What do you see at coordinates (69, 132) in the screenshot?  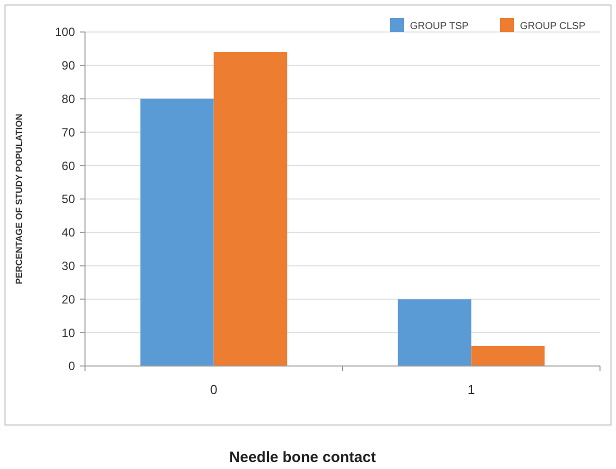 I see `y-tick-label: 70` at bounding box center [69, 132].